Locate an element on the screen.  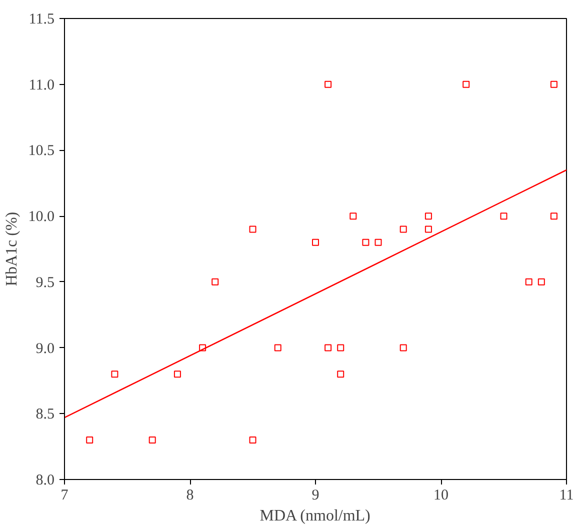
y-tick-label: 9.5 is located at coordinates (45, 282).